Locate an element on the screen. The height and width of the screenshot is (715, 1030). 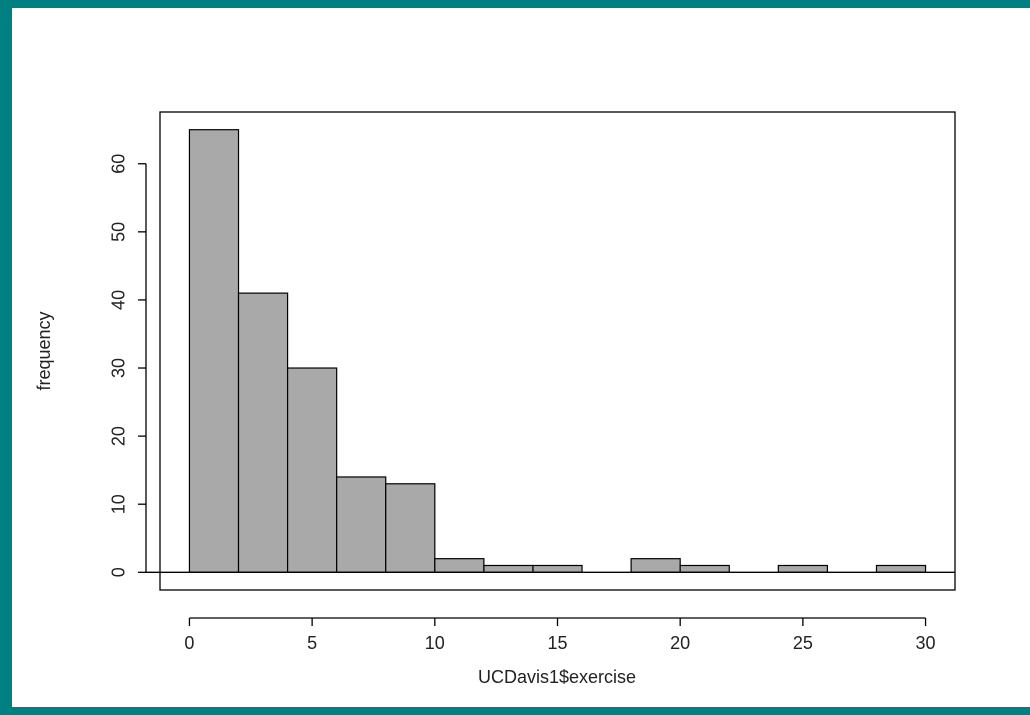
y-tick-label: 40 is located at coordinates (119, 300).